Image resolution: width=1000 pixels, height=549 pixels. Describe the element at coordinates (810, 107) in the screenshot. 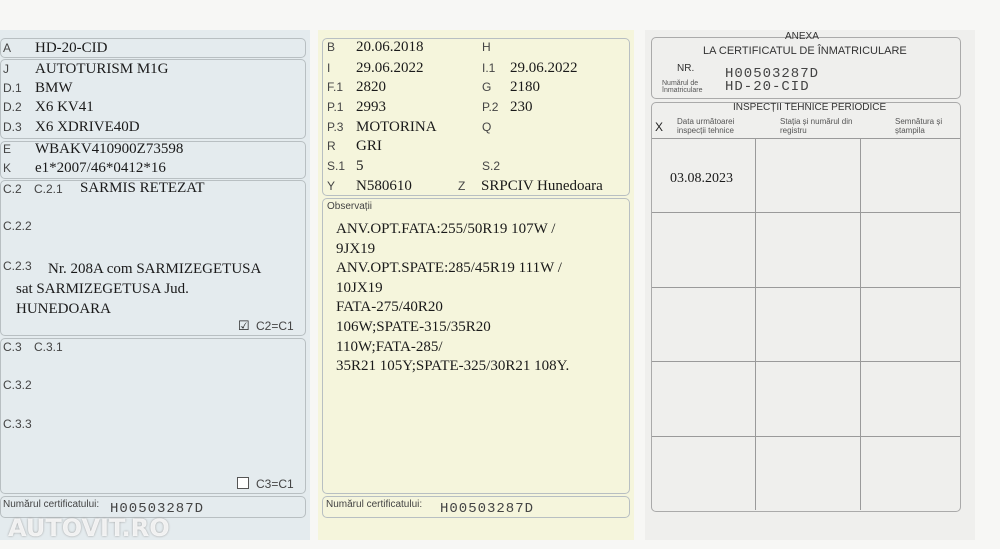

I see `inspections-title: INSPECȚII TEHNICE PERIODICE` at that location.